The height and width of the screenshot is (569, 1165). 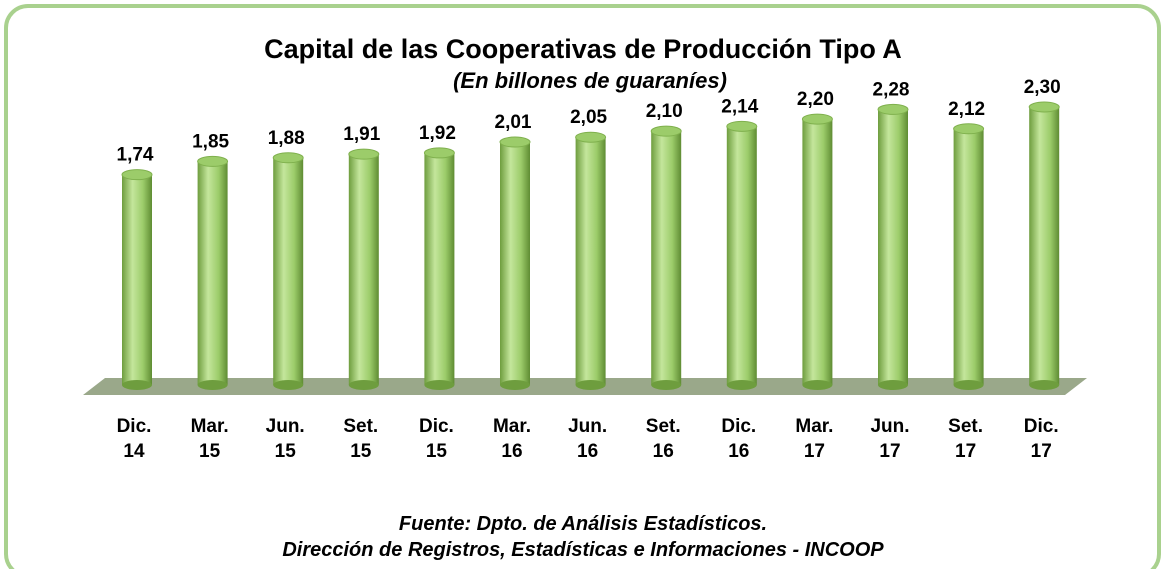 What do you see at coordinates (135, 155) in the screenshot?
I see `value-label: 1,74` at bounding box center [135, 155].